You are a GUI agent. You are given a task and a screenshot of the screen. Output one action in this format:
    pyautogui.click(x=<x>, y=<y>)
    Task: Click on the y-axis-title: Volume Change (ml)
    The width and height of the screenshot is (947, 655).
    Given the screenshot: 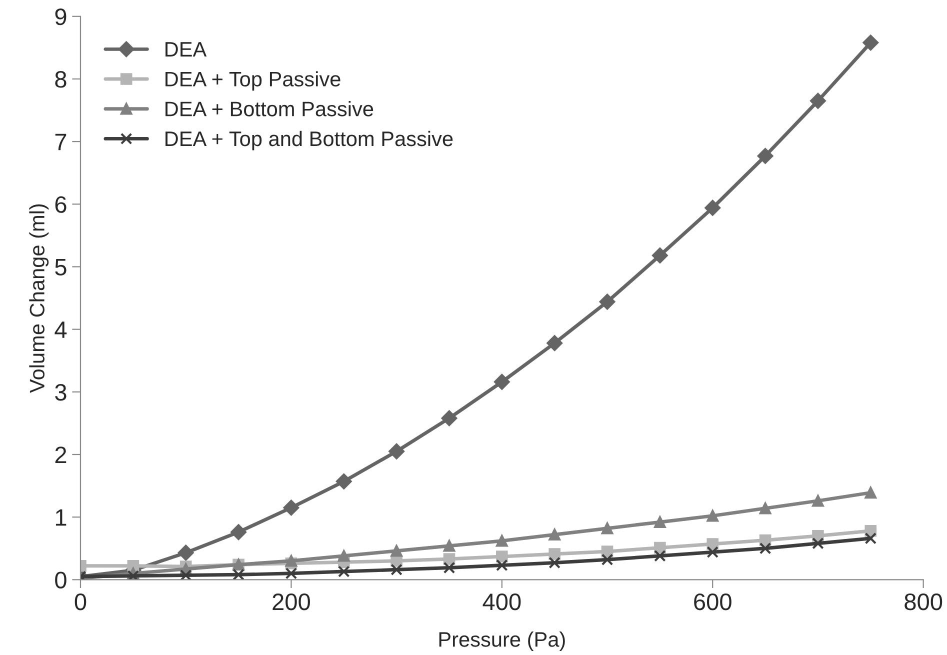 What is the action you would take?
    pyautogui.click(x=39, y=298)
    